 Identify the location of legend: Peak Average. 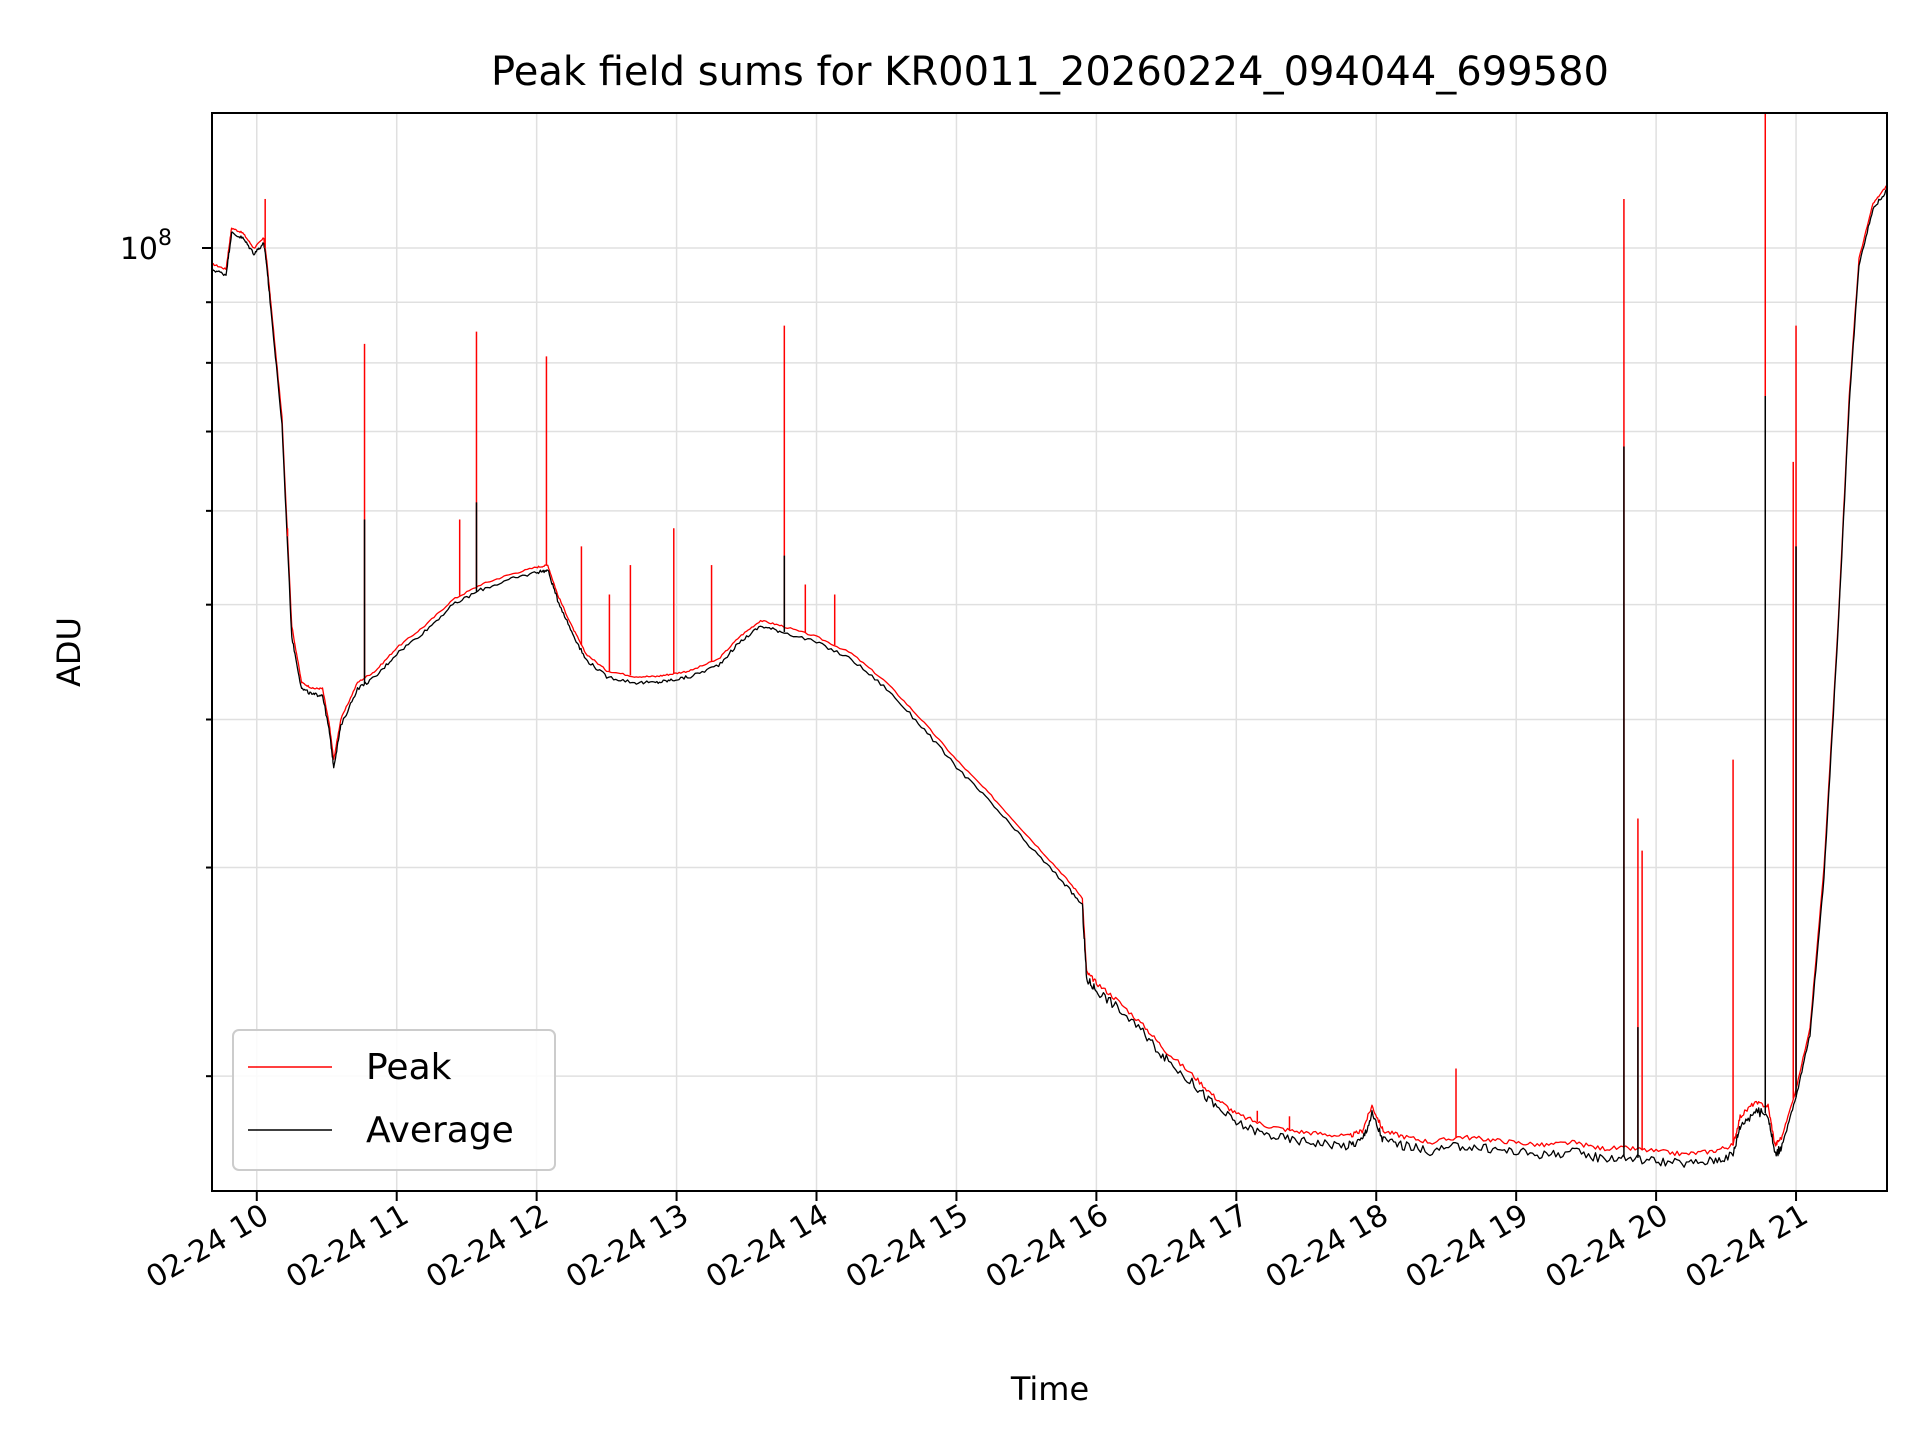
(394, 1100).